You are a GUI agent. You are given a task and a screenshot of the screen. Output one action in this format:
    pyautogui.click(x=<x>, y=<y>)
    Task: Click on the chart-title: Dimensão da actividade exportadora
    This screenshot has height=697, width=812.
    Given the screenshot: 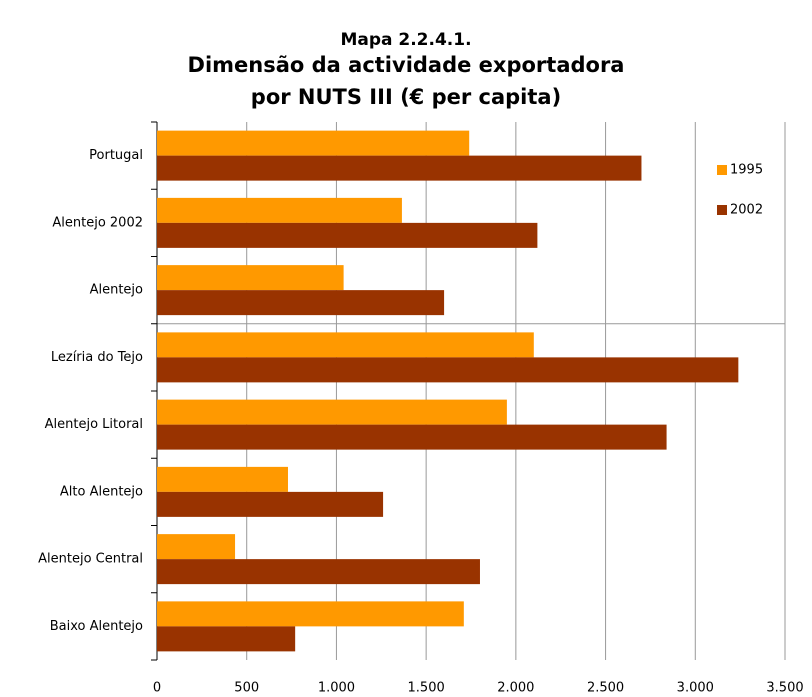 What is the action you would take?
    pyautogui.click(x=406, y=65)
    